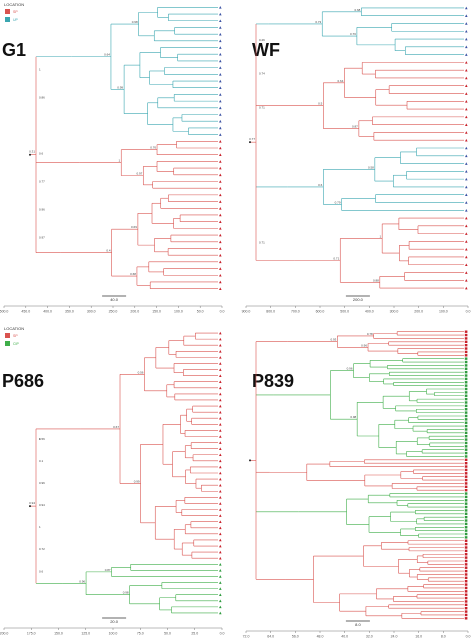 The image size is (474, 641). Describe the element at coordinates (42, 98) in the screenshot. I see `node-support-label: 0.86` at that location.